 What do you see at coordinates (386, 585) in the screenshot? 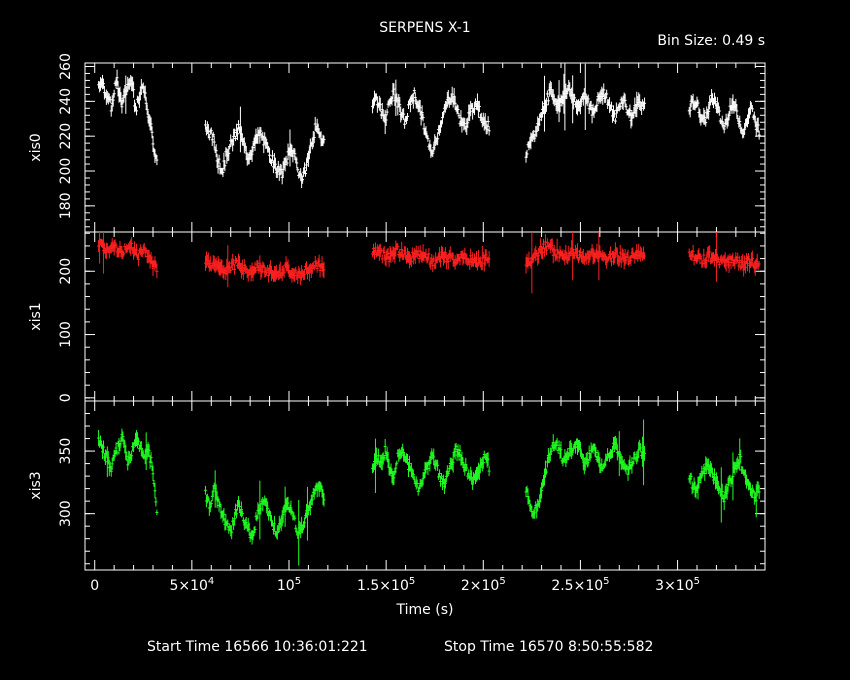
I see `x-tick-label: 1.5×105` at bounding box center [386, 585].